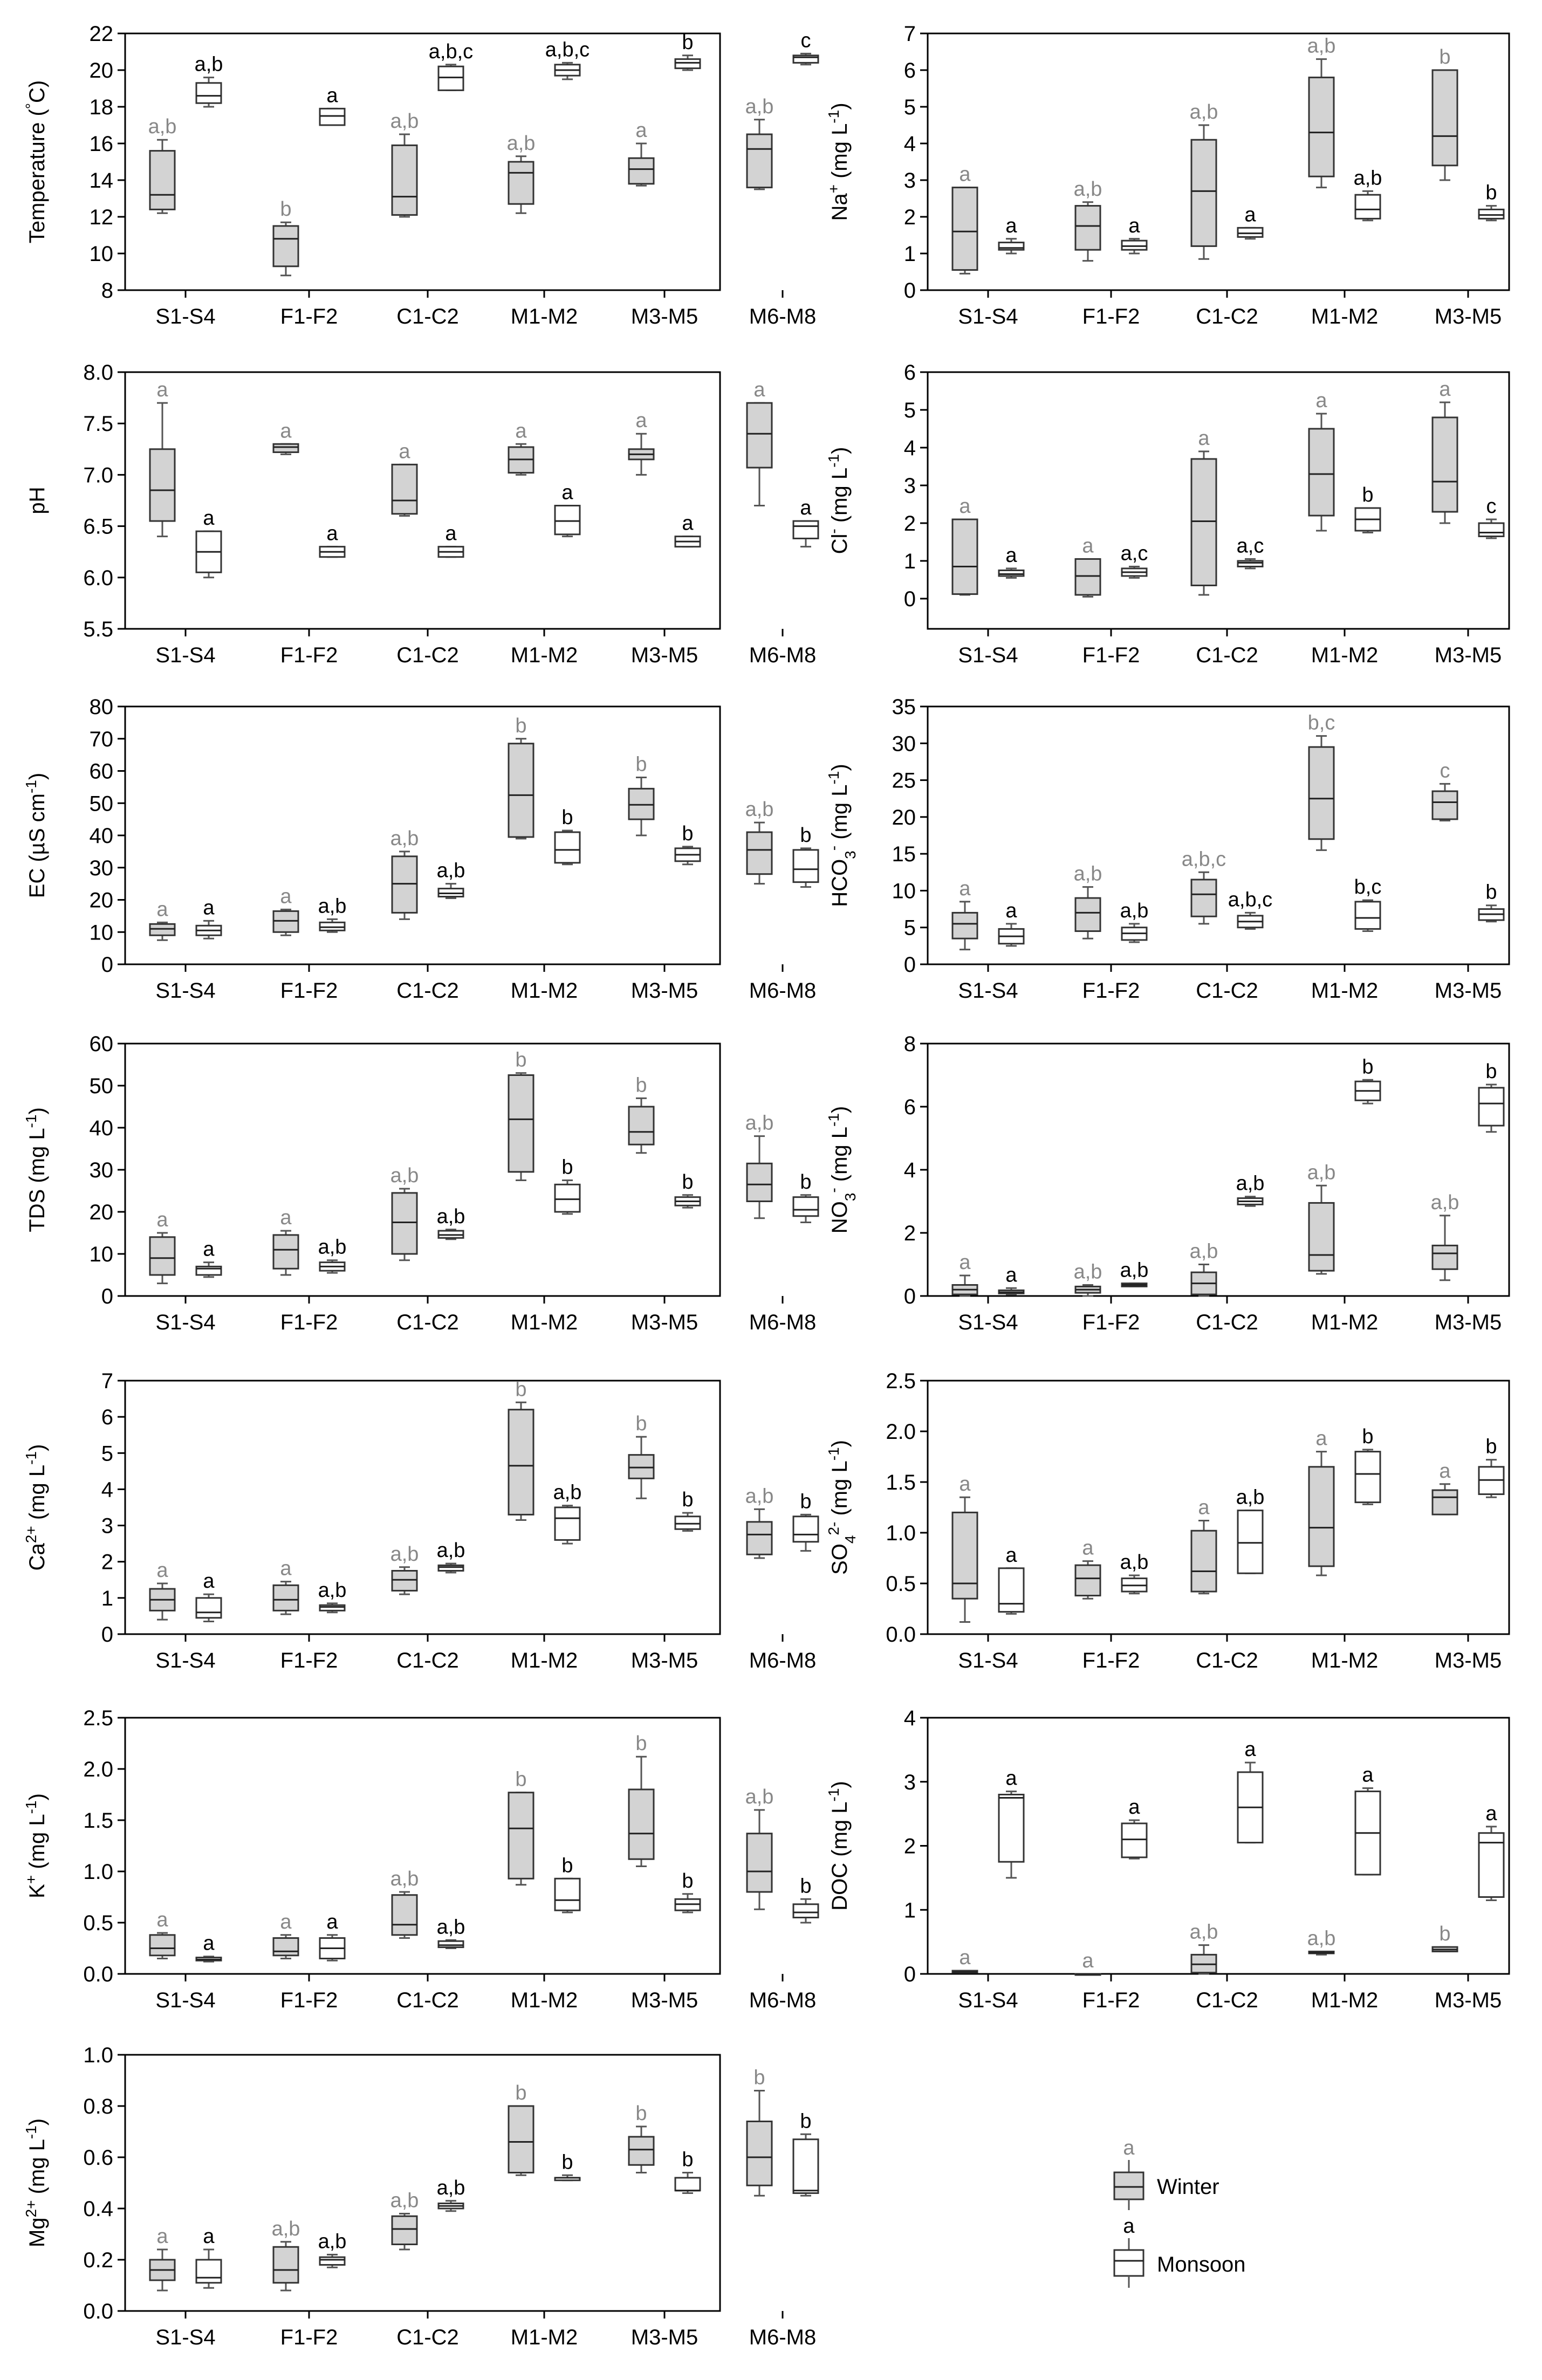 Image resolution: width=1542 pixels, height=2380 pixels. What do you see at coordinates (1345, 2000) in the screenshot?
I see `category-label-doc-3: M1-M2` at bounding box center [1345, 2000].